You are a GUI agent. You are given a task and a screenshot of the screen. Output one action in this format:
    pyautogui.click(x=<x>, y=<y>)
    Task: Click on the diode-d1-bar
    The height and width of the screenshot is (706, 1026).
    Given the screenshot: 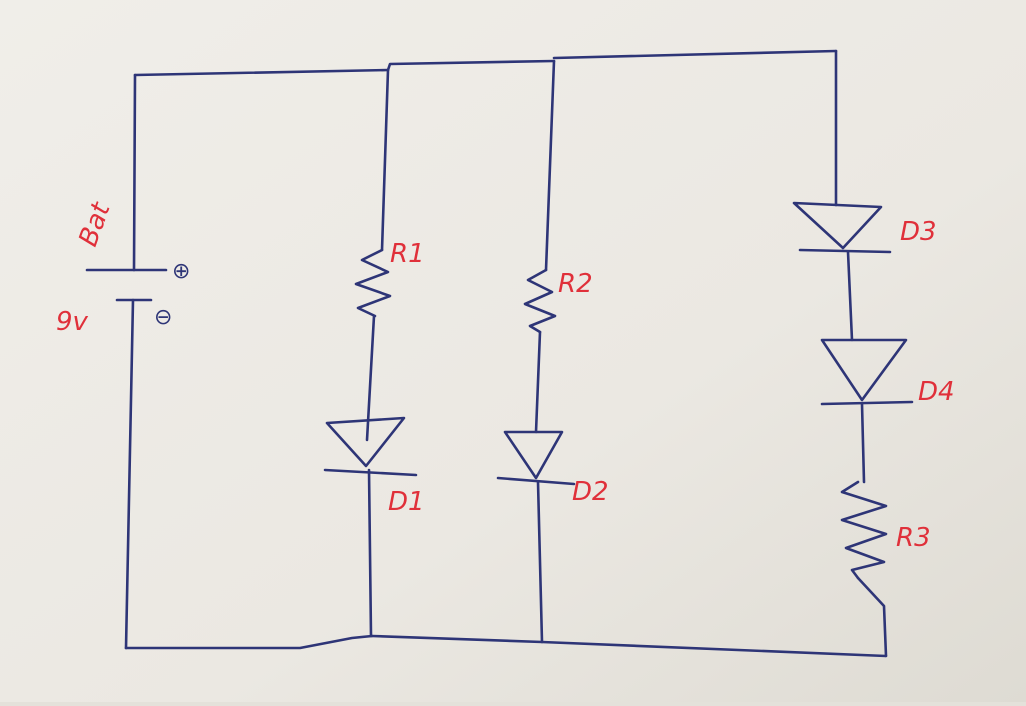 What is the action you would take?
    pyautogui.click(x=370, y=472)
    